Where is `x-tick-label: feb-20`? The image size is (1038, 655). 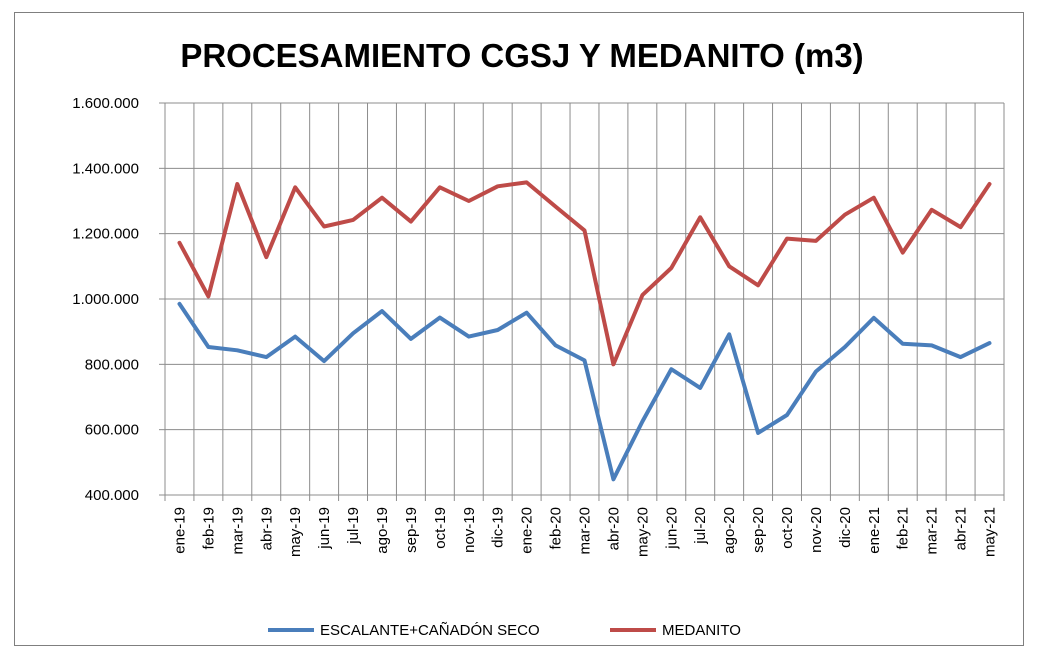 x-tick-label: feb-20 is located at coordinates (556, 528).